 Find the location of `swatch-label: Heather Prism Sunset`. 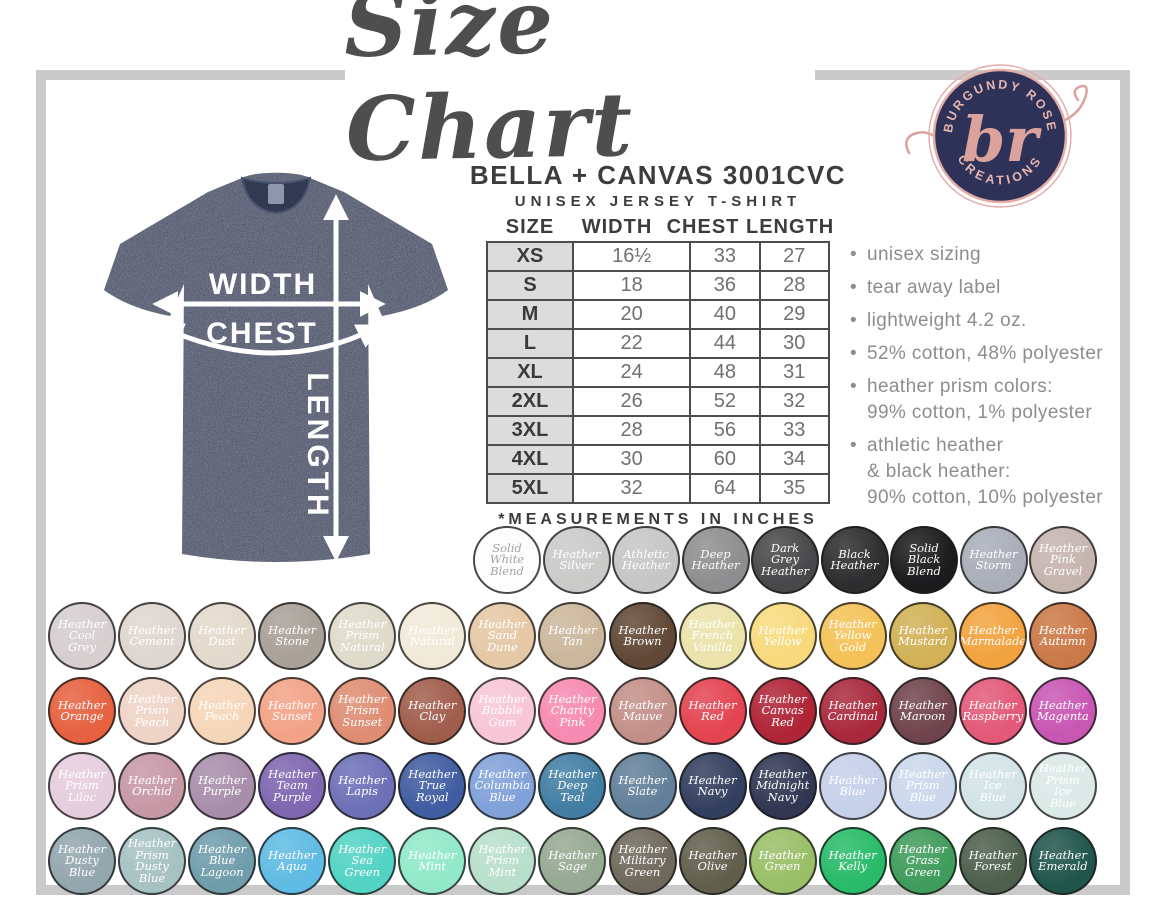

swatch-label: Heather Prism Sunset is located at coordinates (362, 710).